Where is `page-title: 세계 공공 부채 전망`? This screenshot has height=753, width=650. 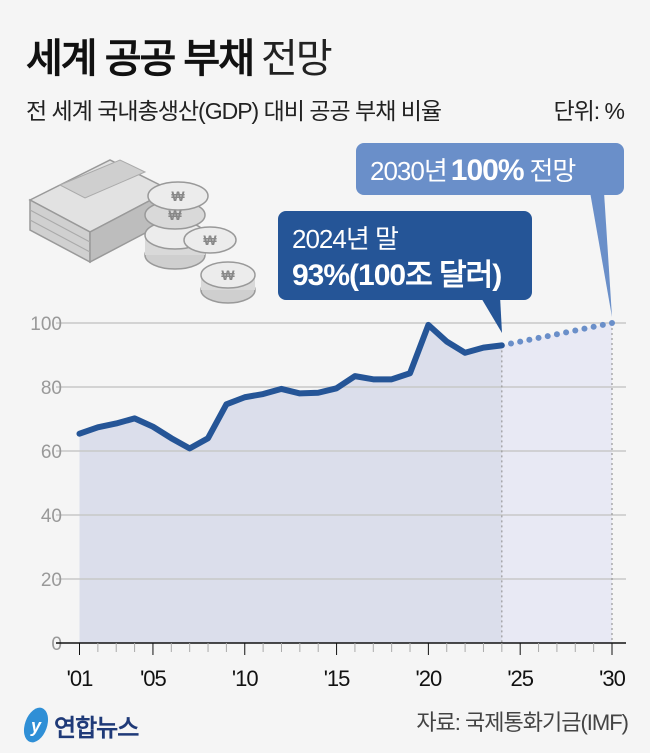 page-title: 세계 공공 부채 전망 is located at coordinates (179, 55).